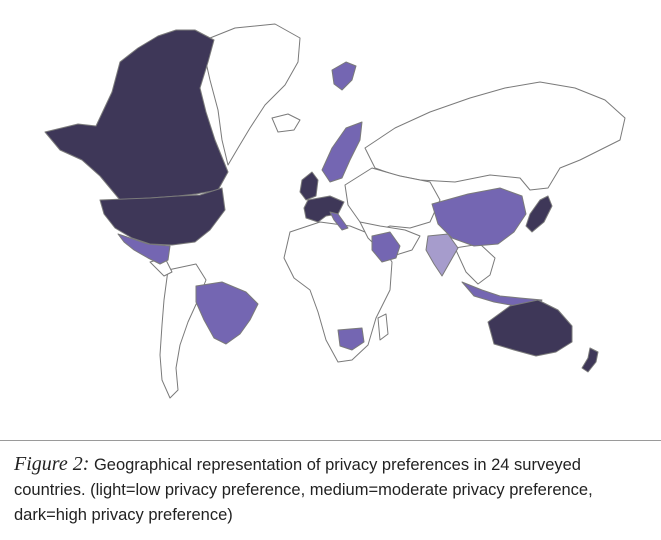 The width and height of the screenshot is (661, 540). I want to click on japan, so click(539, 214).